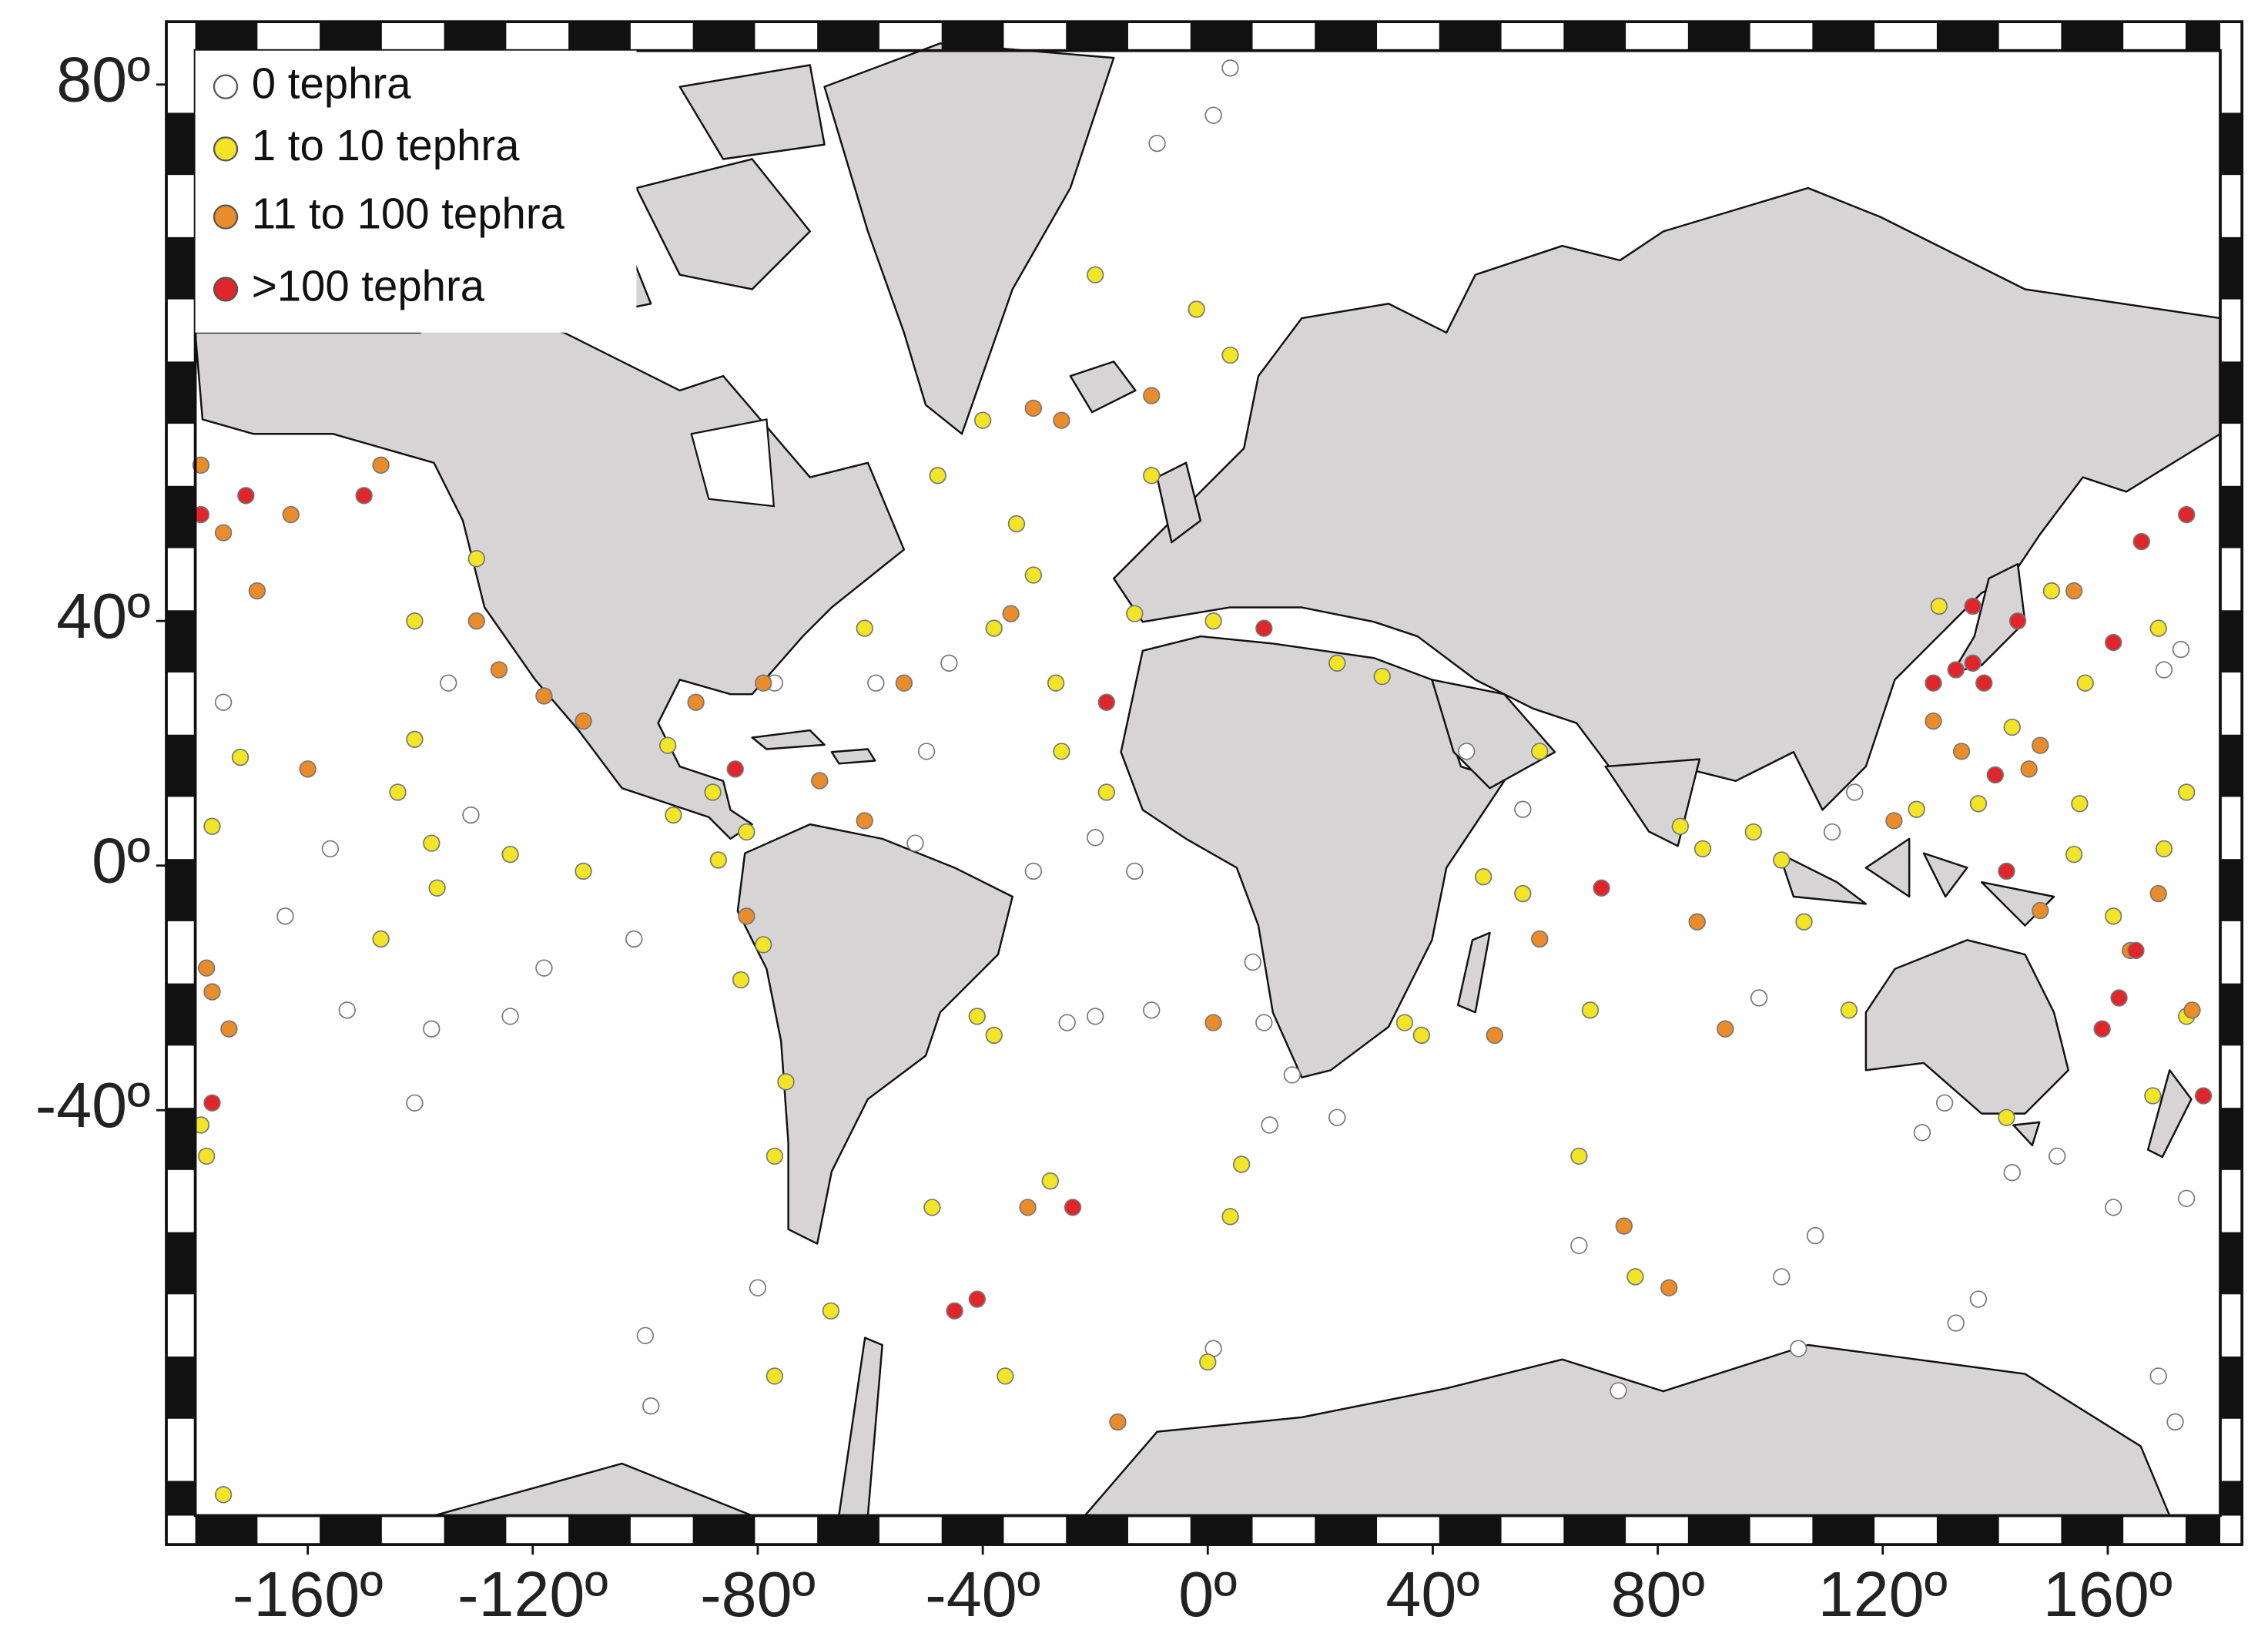 The width and height of the screenshot is (2268, 1640). What do you see at coordinates (1432, 1594) in the screenshot?
I see `x-tick-label: 40º` at bounding box center [1432, 1594].